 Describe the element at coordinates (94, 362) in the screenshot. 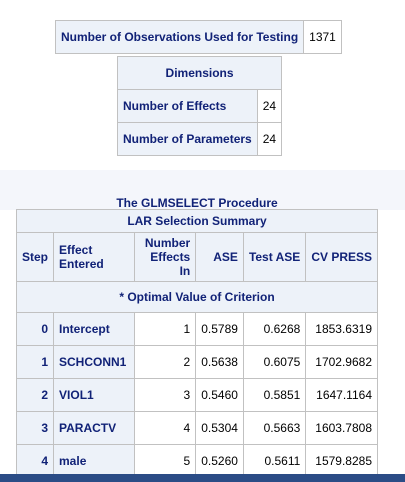

I see `effect-cell: SCHCONN1` at that location.